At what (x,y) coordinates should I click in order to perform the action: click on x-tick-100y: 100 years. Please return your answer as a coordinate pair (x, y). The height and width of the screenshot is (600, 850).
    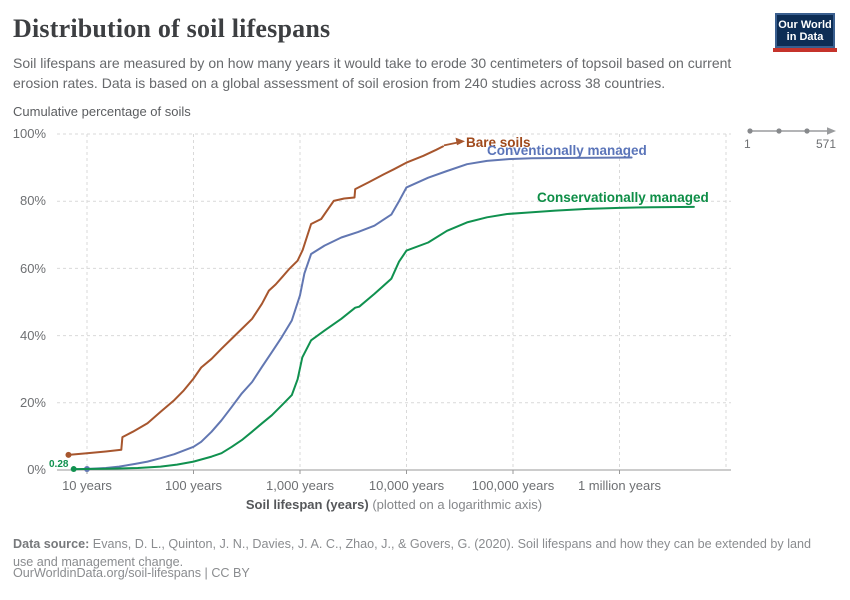
    Looking at the image, I should click on (193, 485).